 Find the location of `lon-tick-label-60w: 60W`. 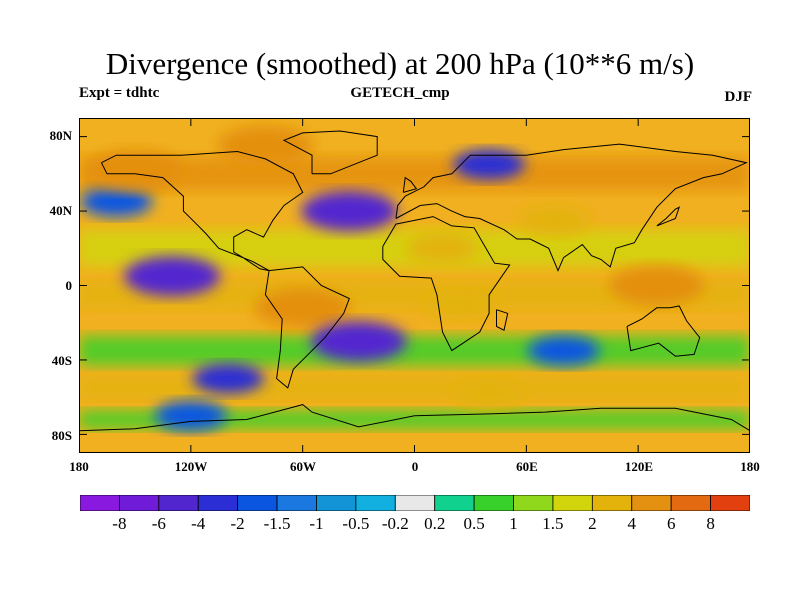

lon-tick-label-60w: 60W is located at coordinates (303, 466).